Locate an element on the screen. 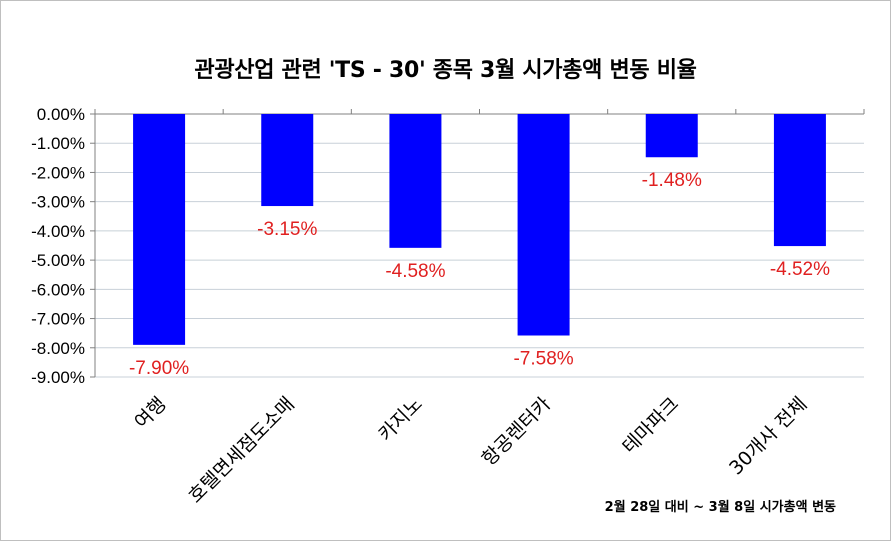  y-tick-label: -5.00% is located at coordinates (58, 260).